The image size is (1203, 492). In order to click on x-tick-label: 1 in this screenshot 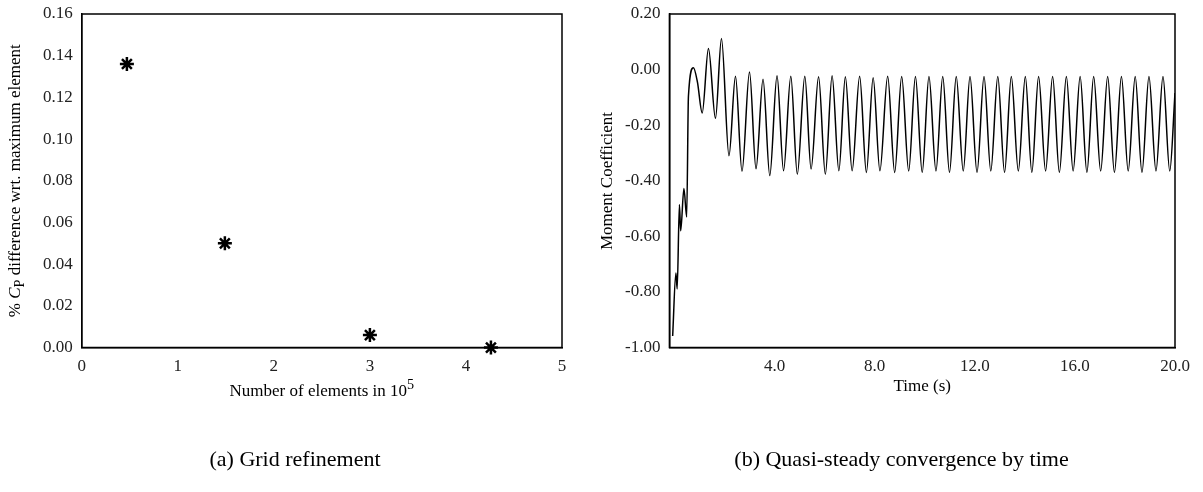, I will do `click(178, 366)`.